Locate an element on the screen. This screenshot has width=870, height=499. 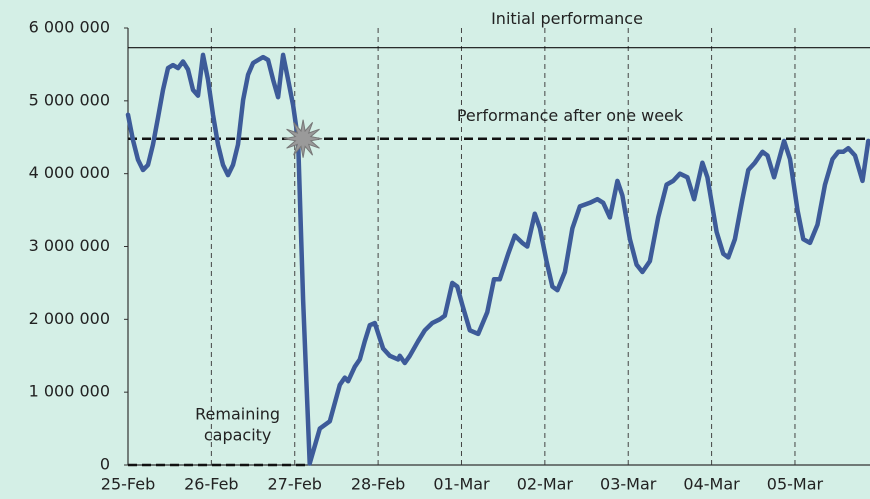
x-tick-label: 27-Feb is located at coordinates (295, 484).